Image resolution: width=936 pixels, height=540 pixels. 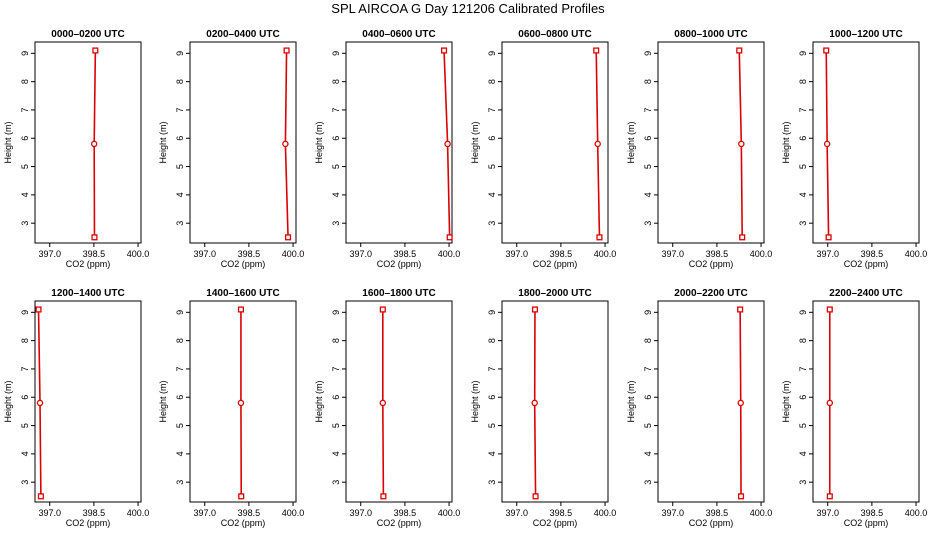 I want to click on panel-title: 1000–1200 UTC, so click(x=865, y=34).